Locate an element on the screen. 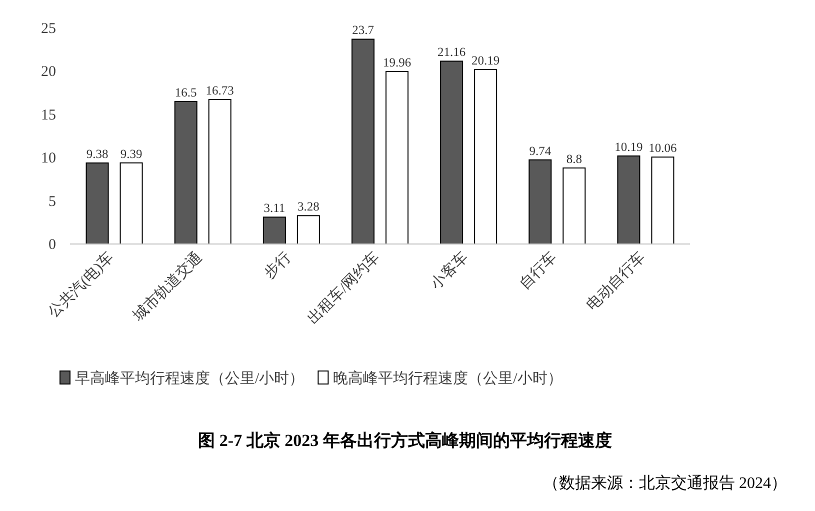 The width and height of the screenshot is (815, 511). x-tick-label: 电动自行车 is located at coordinates (616, 281).